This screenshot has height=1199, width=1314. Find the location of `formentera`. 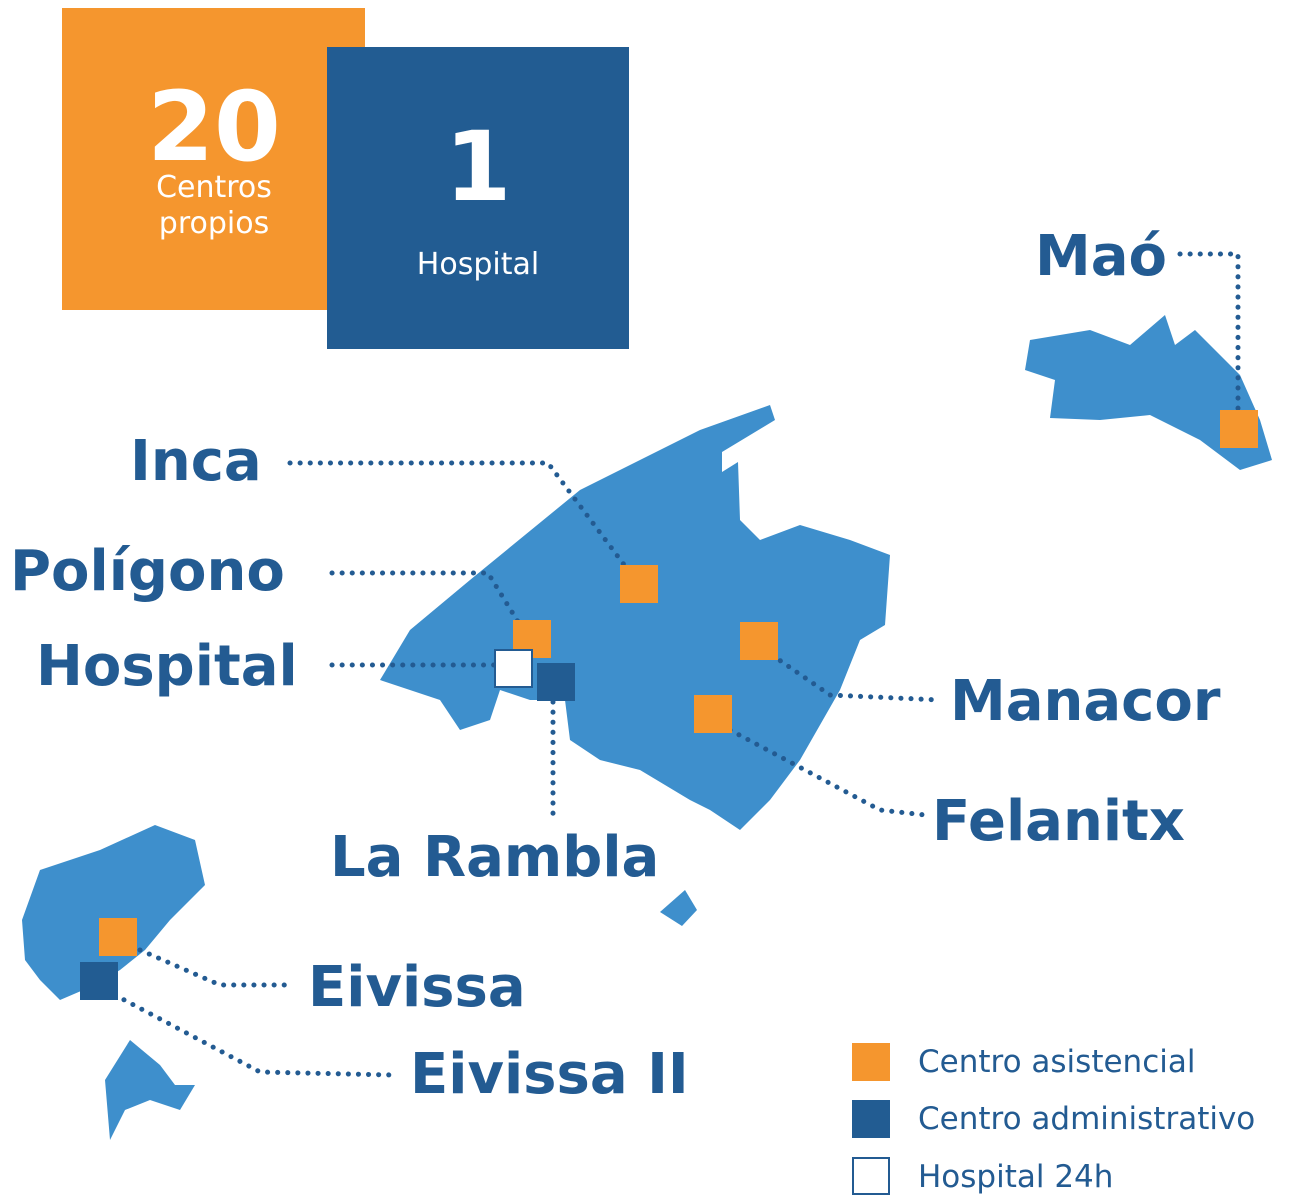

formentera is located at coordinates (150, 1090).